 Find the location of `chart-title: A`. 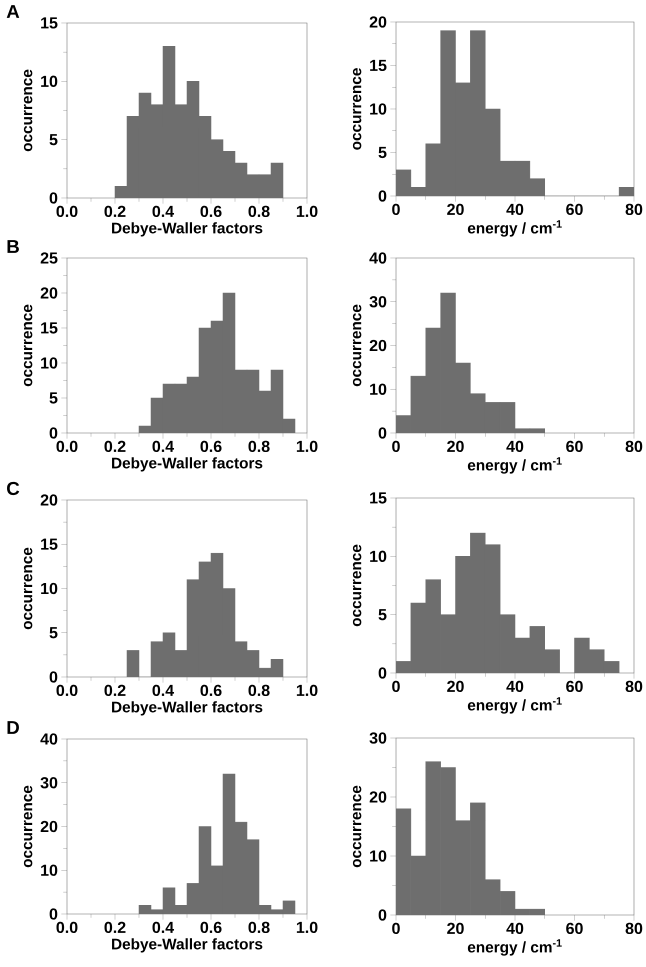

chart-title: A is located at coordinates (13, 11).